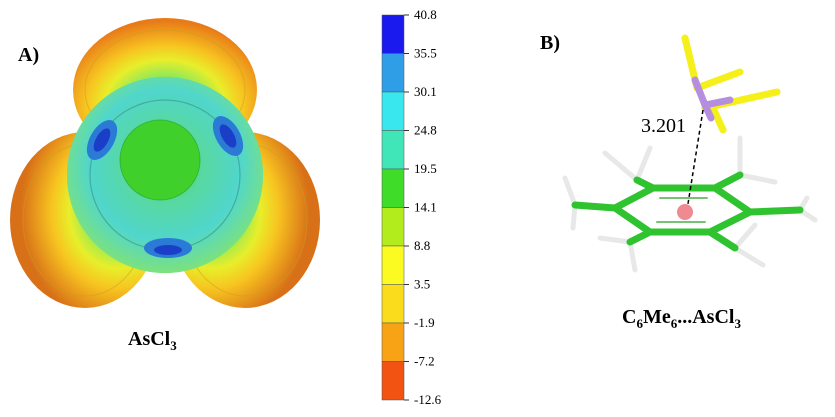 Image resolution: width=835 pixels, height=417 pixels. What do you see at coordinates (425, 168) in the screenshot?
I see `color-scale-tick-label: 19.5` at bounding box center [425, 168].